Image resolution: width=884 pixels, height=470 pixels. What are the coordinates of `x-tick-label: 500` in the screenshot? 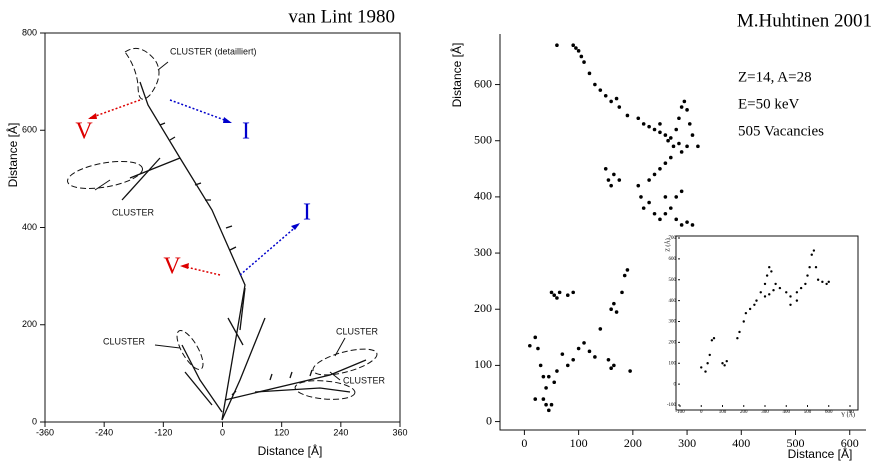 It's located at (808, 412).